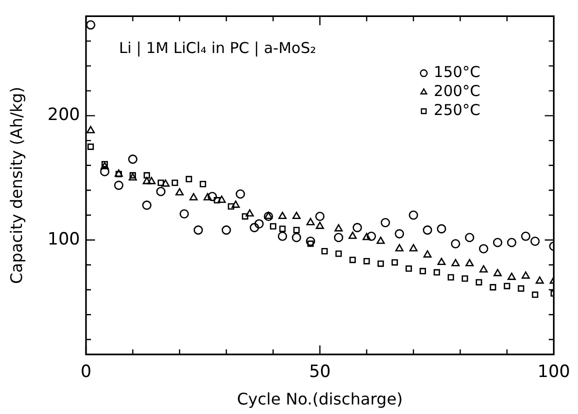 This screenshot has height=414, width=578. What do you see at coordinates (320, 372) in the screenshot?
I see `x-tick-label: 50` at bounding box center [320, 372].